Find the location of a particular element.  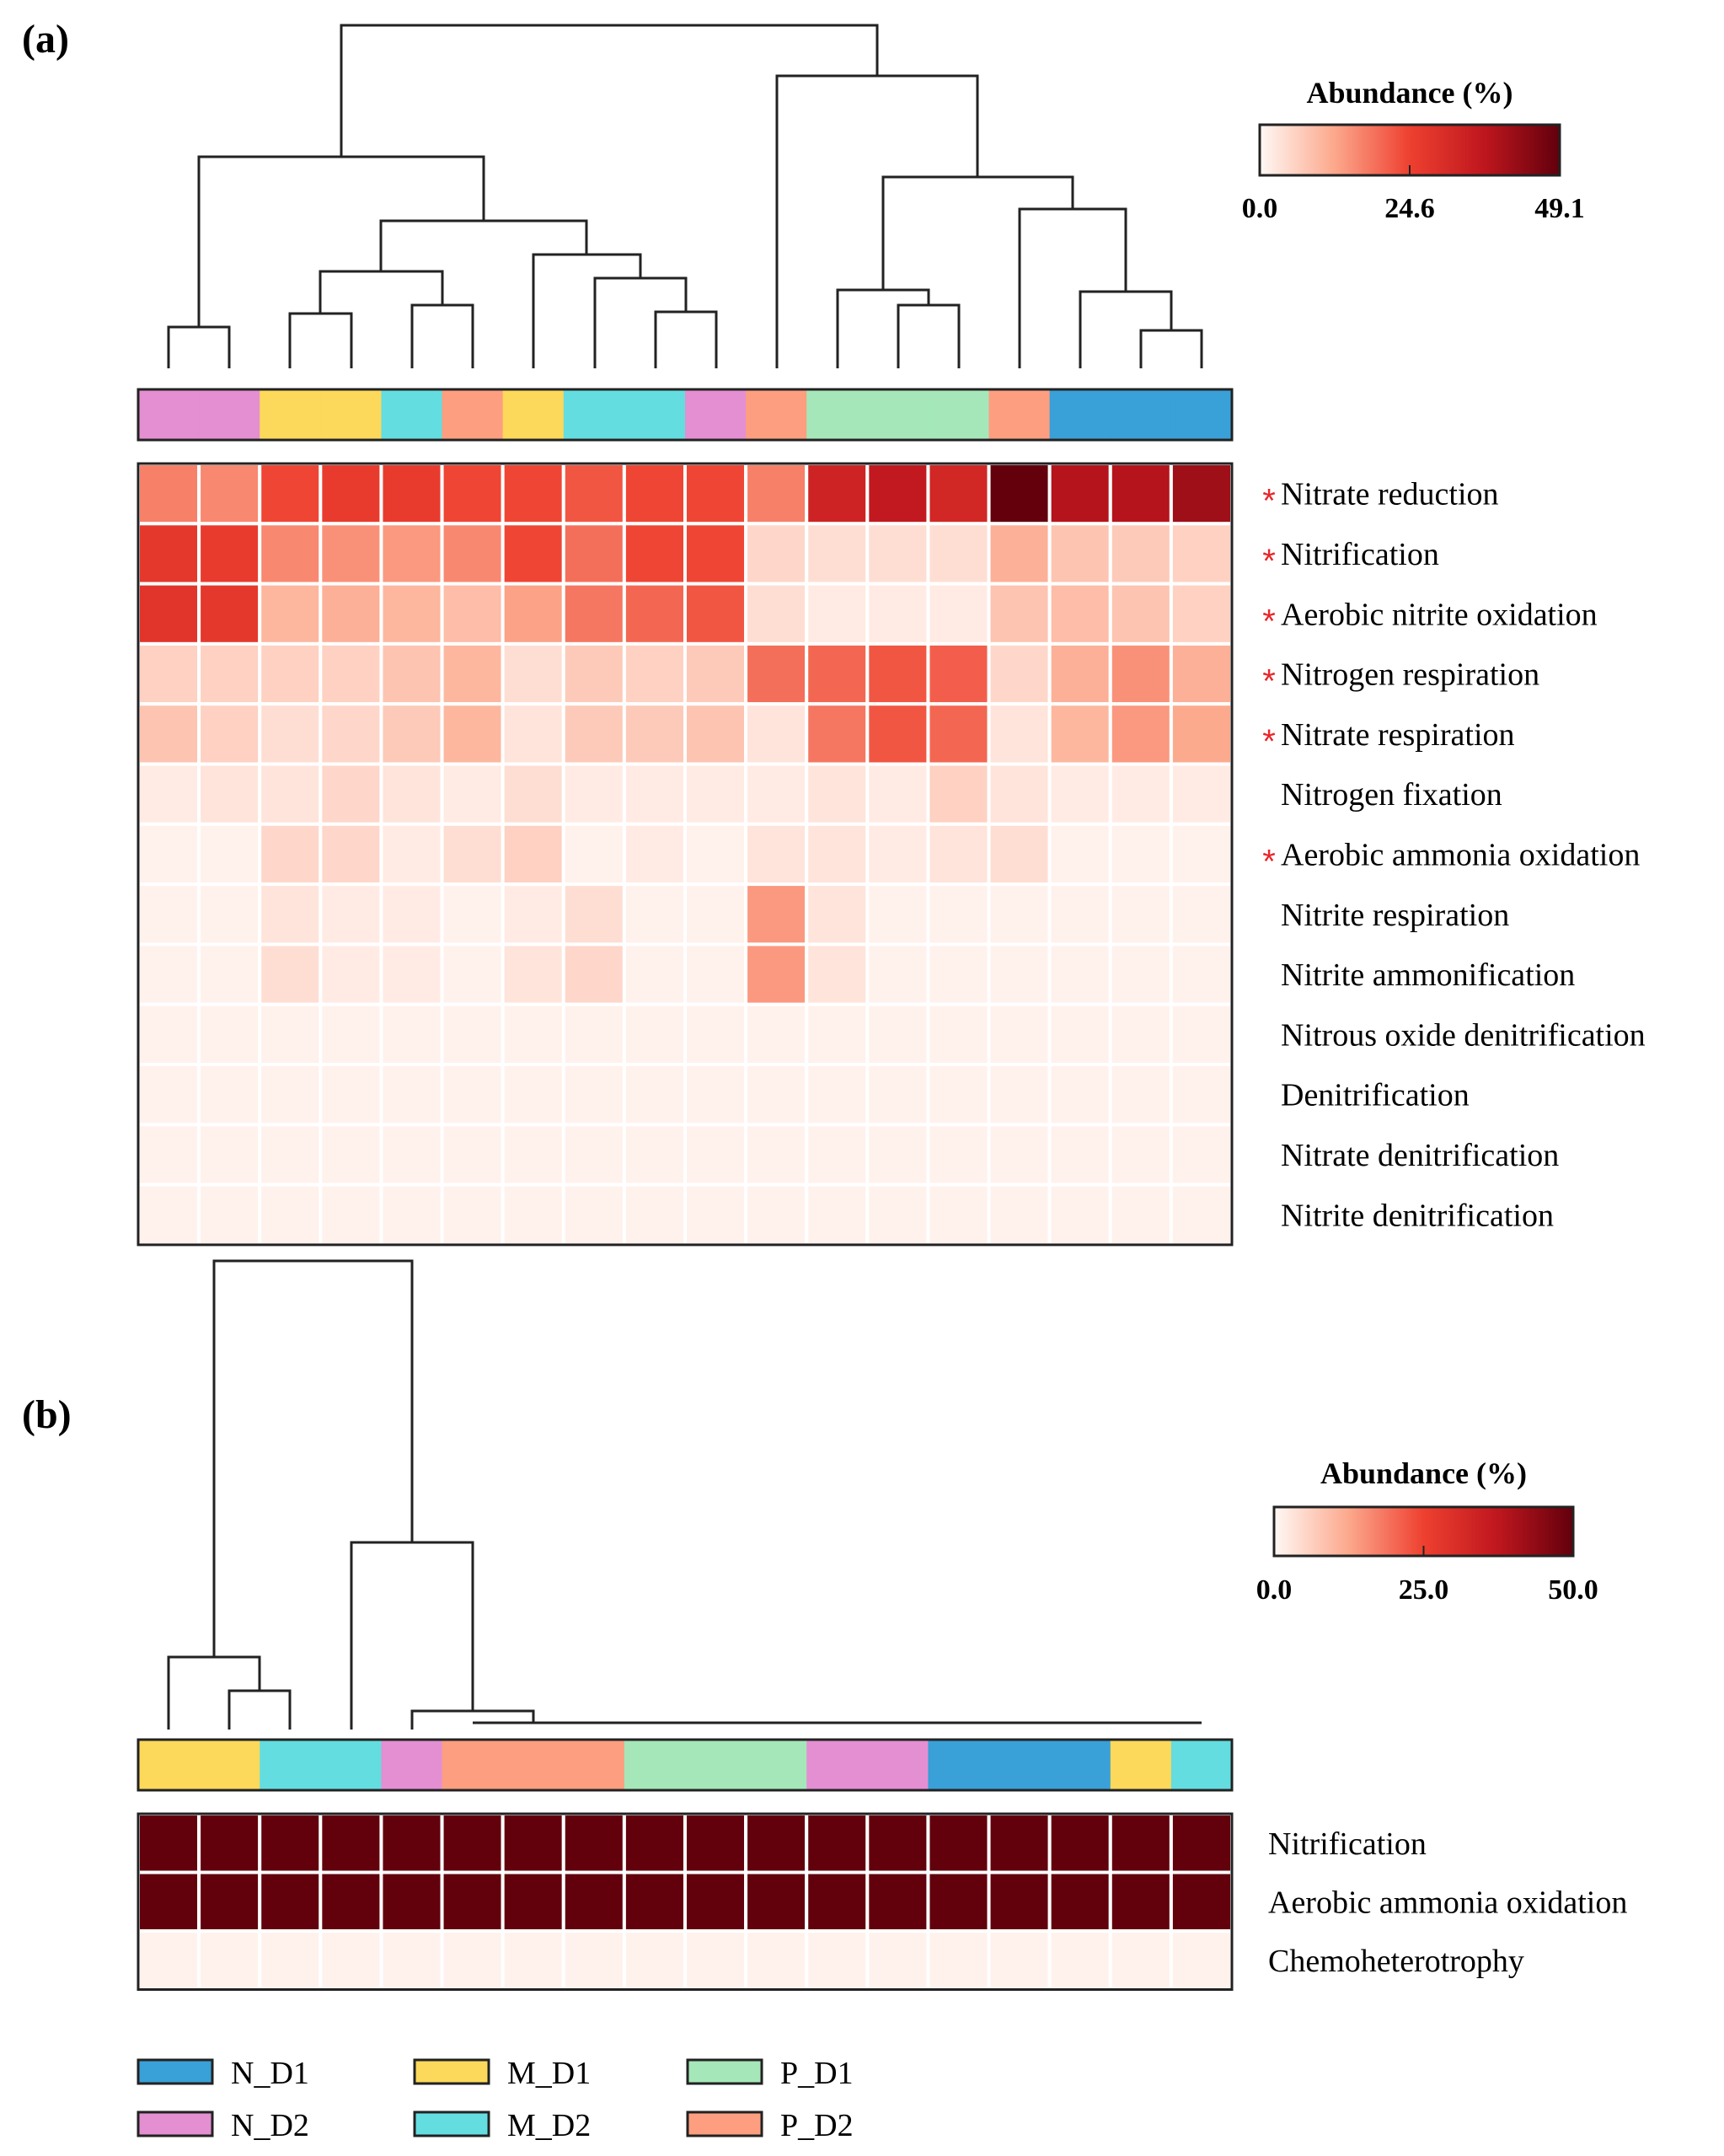

row-label: Nitrite denitrification is located at coordinates (1417, 1215).